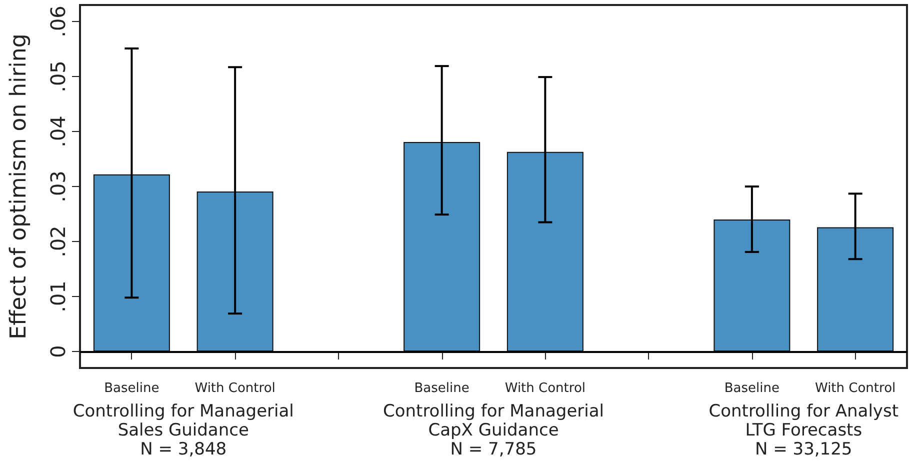 Image resolution: width=909 pixels, height=471 pixels. I want to click on text: Controlling for Analyst LTG Forecasts N = 33,125, so click(803, 431).